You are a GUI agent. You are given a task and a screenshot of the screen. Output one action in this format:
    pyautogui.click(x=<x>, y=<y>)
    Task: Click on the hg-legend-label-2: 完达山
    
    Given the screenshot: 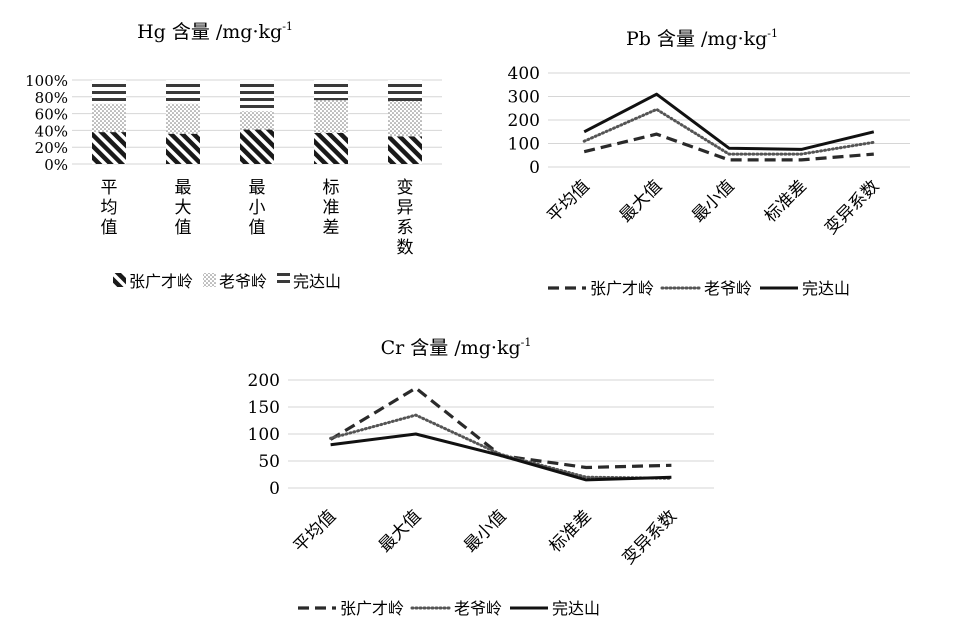 What is the action you would take?
    pyautogui.click(x=317, y=281)
    